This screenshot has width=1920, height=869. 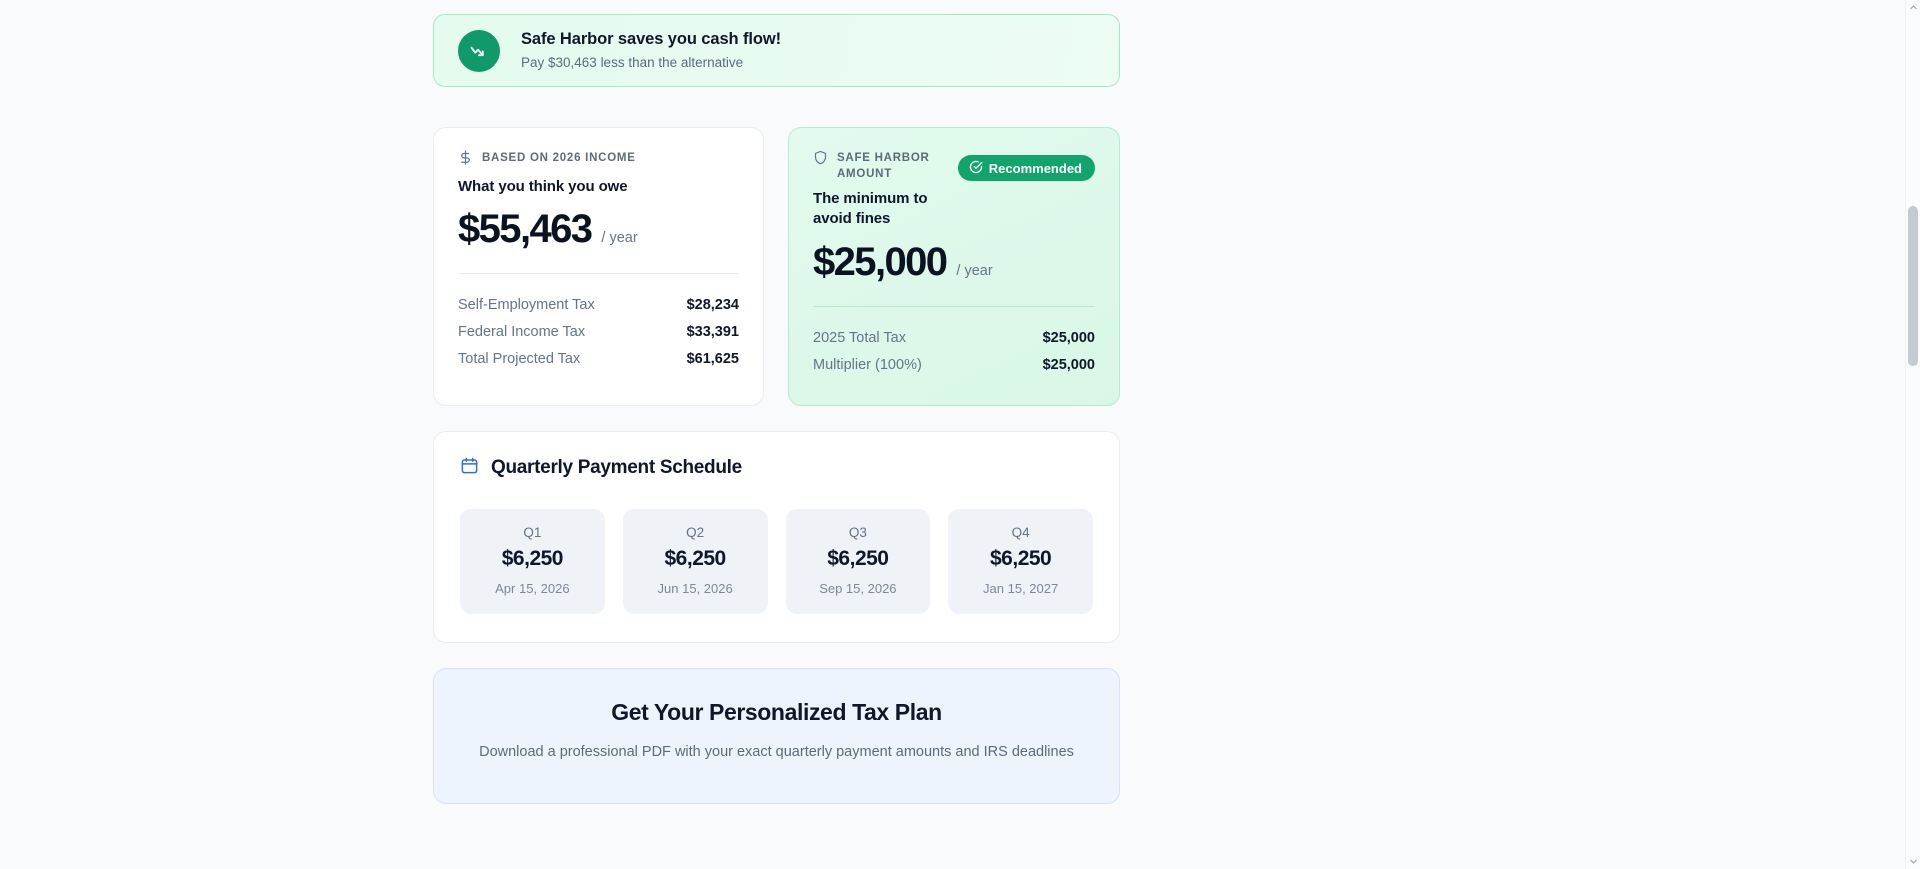 I want to click on quarter-due-date: Jan 15, 2027, so click(x=1021, y=588).